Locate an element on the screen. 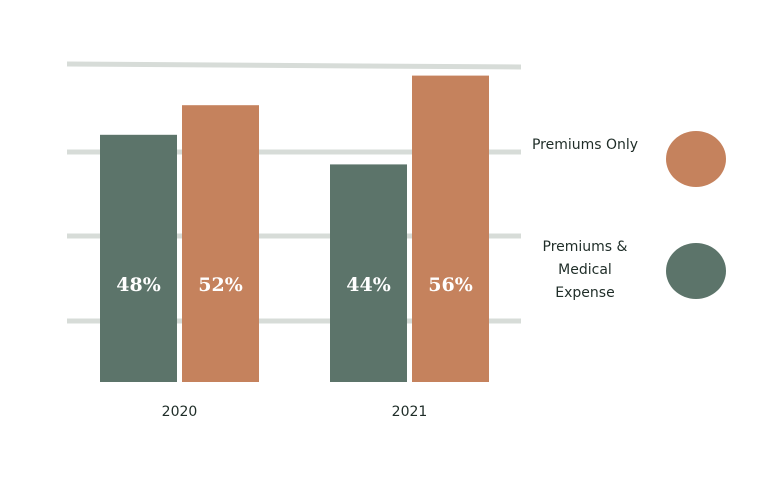 This screenshot has width=784, height=504. data-label: 52% is located at coordinates (220, 285).